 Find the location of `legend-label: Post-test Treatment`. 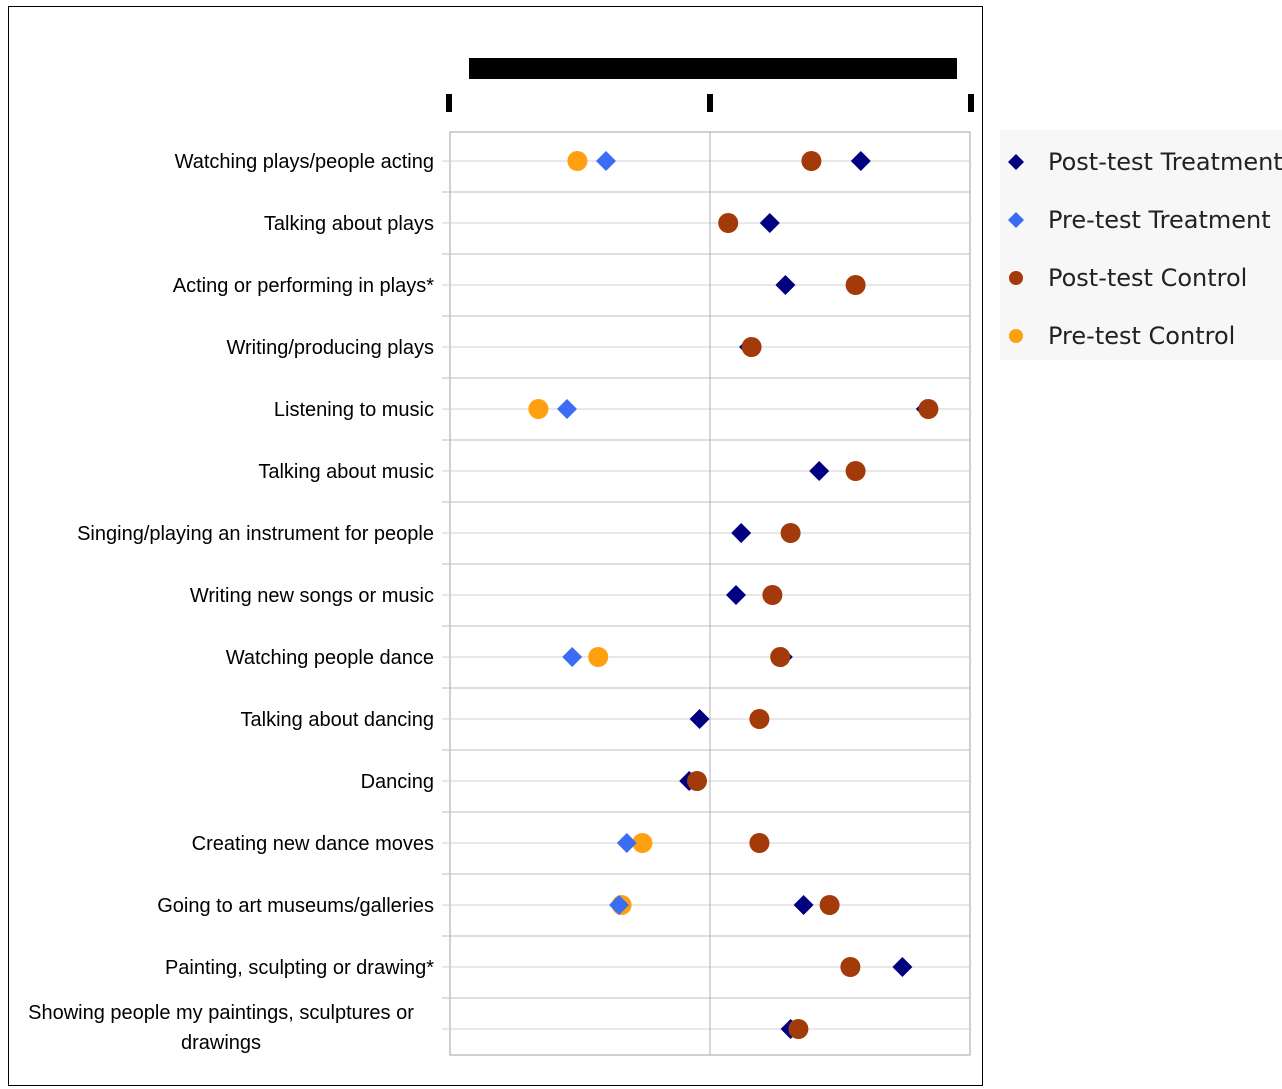

legend-label: Post-test Treatment is located at coordinates (1165, 162).